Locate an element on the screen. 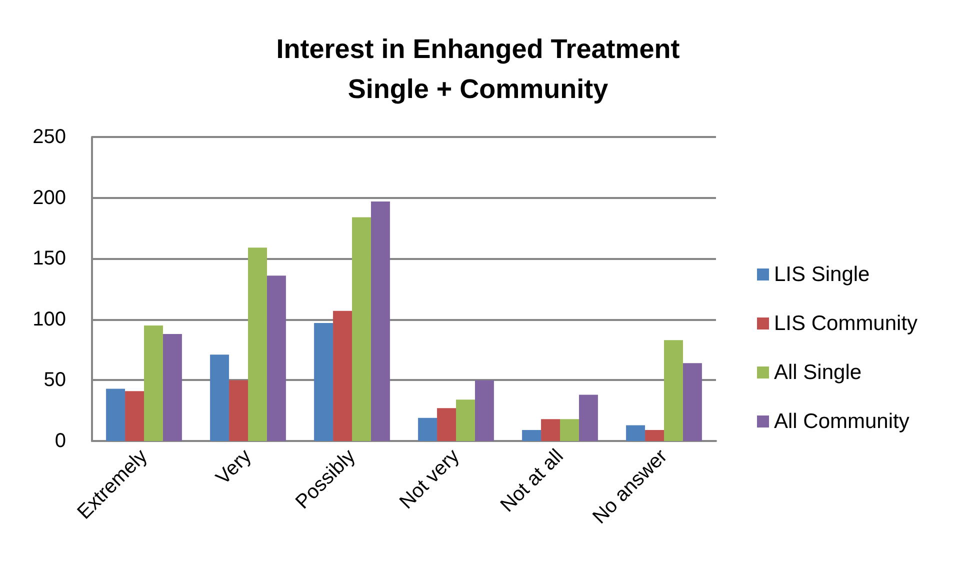 The height and width of the screenshot is (578, 956). legend-label: All Single is located at coordinates (818, 372).